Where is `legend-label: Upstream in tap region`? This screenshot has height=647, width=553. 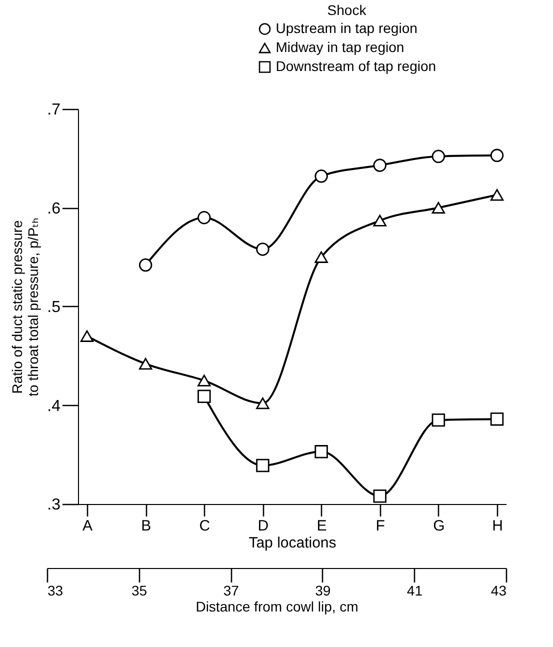 legend-label: Upstream in tap region is located at coordinates (347, 28).